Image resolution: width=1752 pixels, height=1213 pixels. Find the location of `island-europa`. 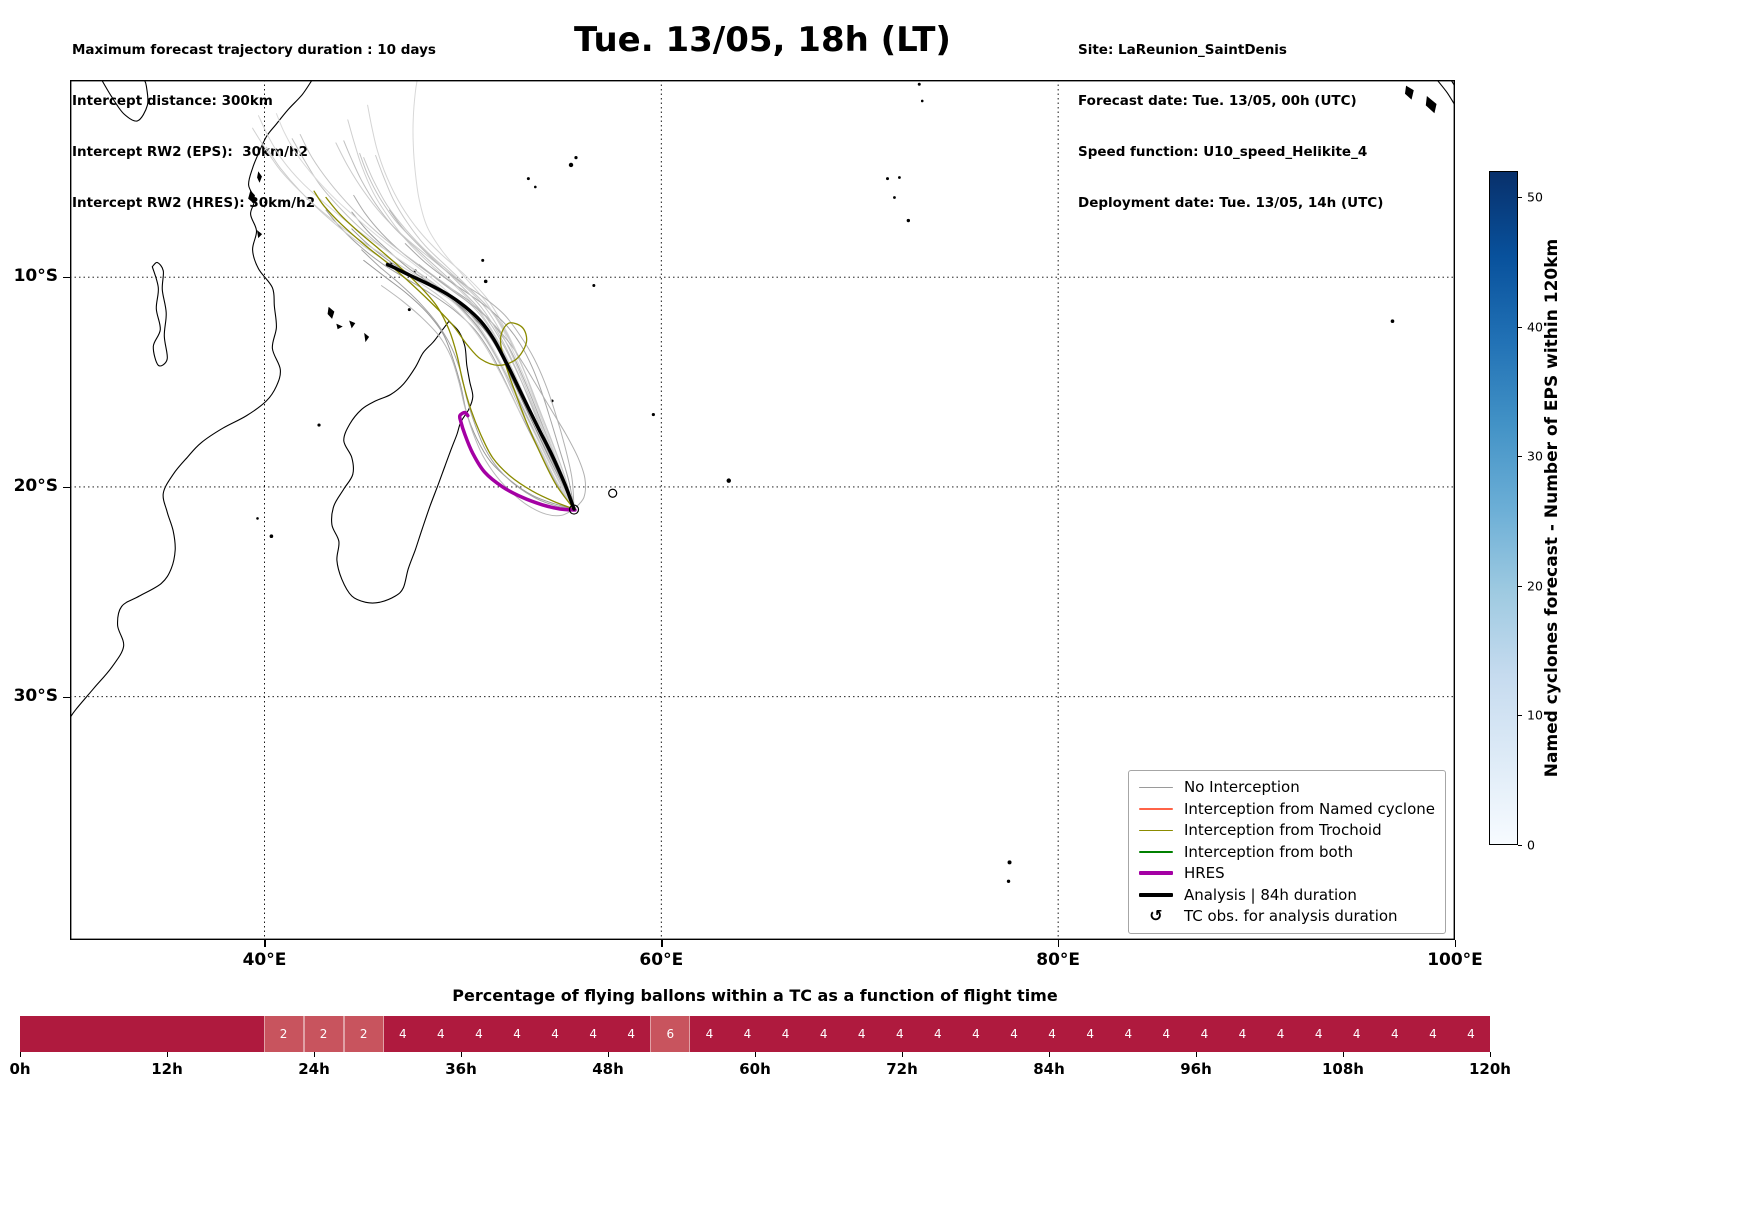

island-europa is located at coordinates (271, 536).